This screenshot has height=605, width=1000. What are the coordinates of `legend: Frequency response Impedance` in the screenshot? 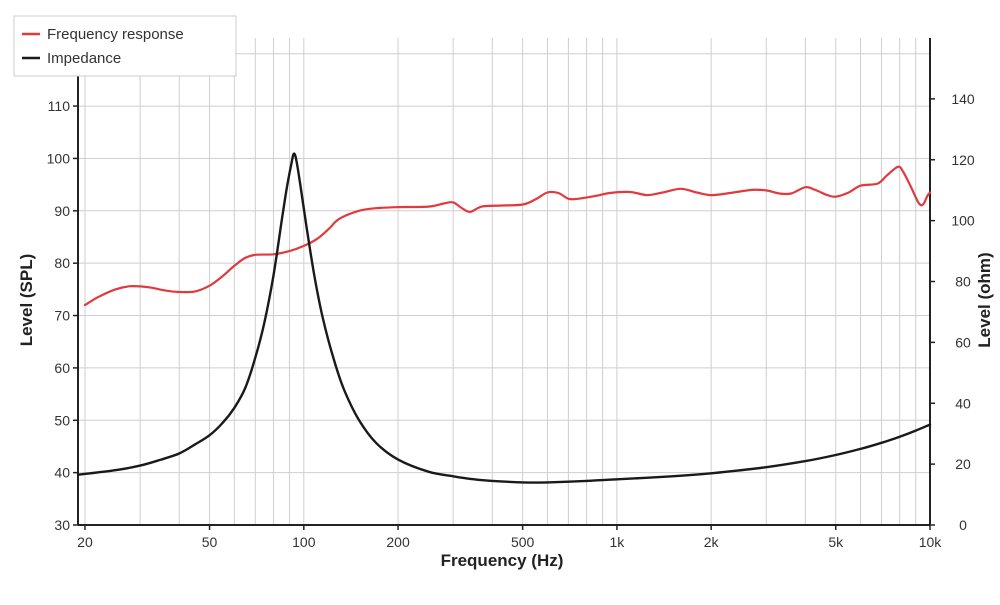 It's located at (125, 46).